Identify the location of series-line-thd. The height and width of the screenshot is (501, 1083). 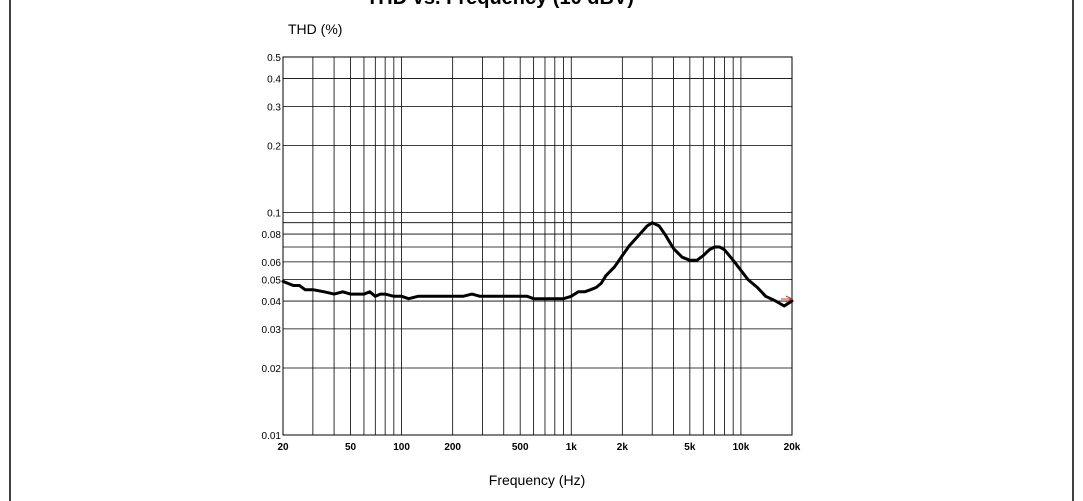
(537, 264).